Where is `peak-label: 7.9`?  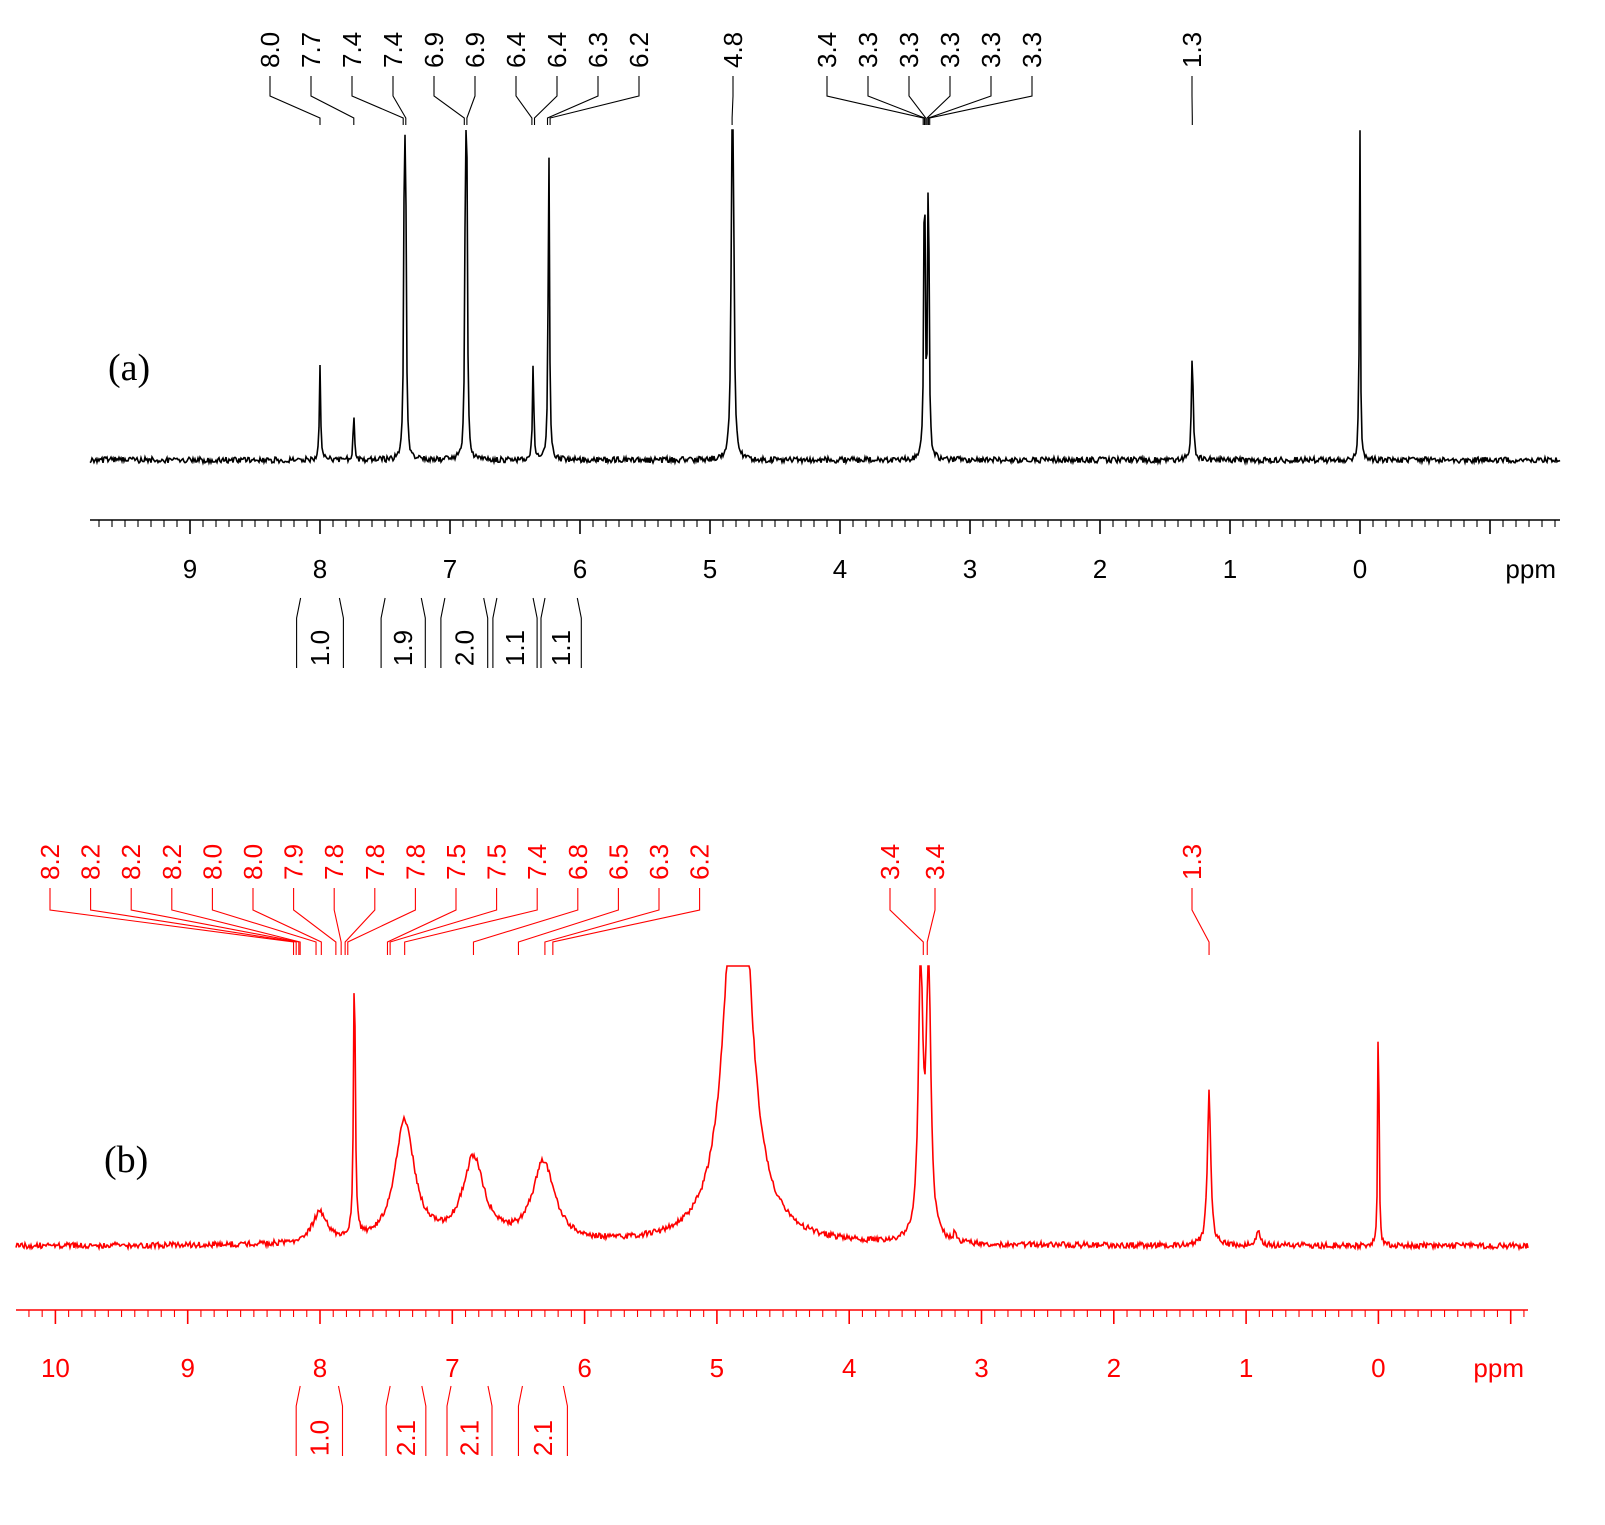 peak-label: 7.9 is located at coordinates (294, 862).